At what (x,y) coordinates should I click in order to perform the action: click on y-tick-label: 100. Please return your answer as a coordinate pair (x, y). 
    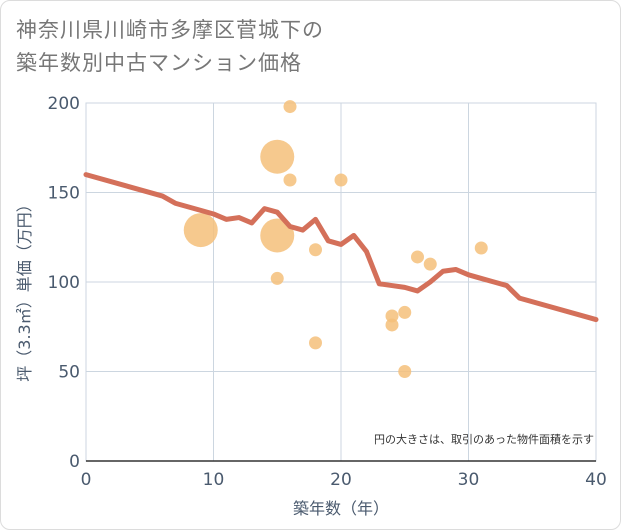
    Looking at the image, I should click on (64, 283).